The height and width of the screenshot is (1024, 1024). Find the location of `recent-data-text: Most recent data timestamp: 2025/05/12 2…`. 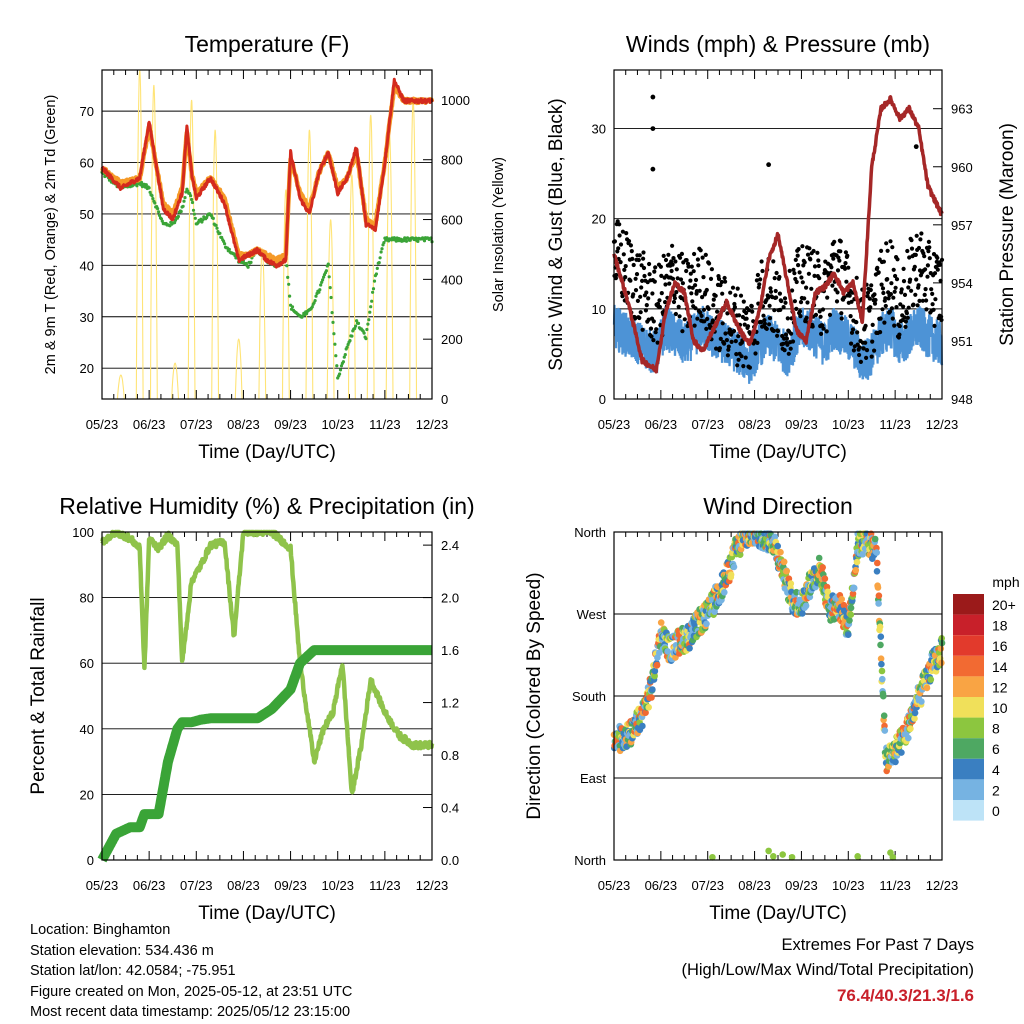

recent-data-text: Most recent data timestamp: 2025/05/12 2… is located at coordinates (190, 1012).